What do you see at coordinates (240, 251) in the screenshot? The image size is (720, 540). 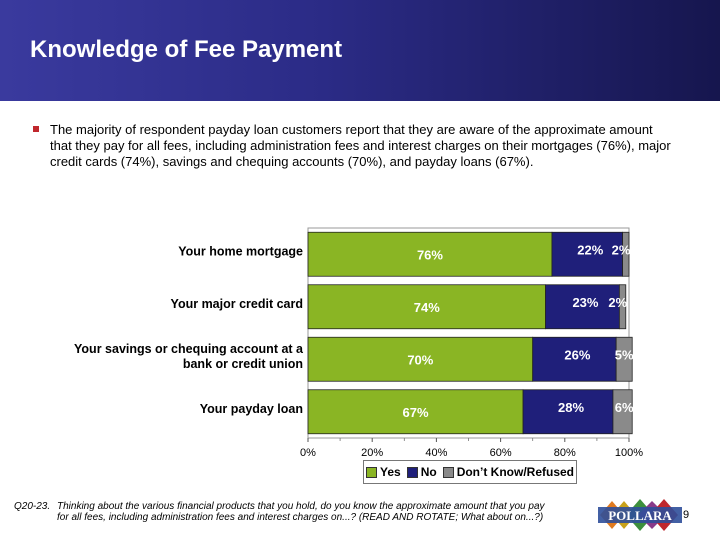 I see `category-label: Your home mortgage` at bounding box center [240, 251].